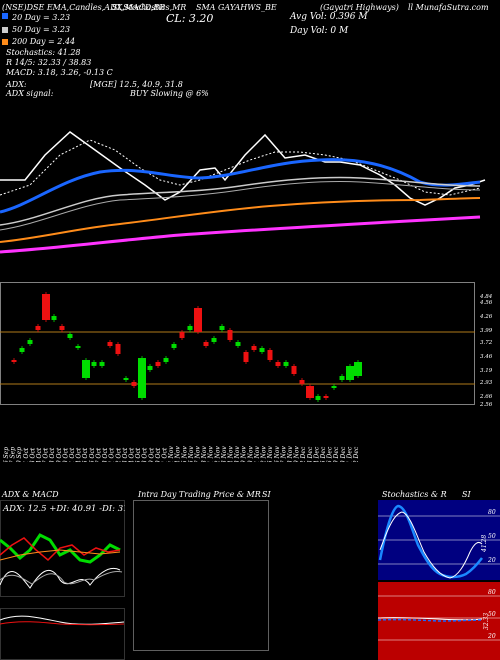 This screenshot has width=500, height=660. What do you see at coordinates (39, 454) in the screenshot?
I see `date-axis-label: 04 Oct` at bounding box center [39, 454].